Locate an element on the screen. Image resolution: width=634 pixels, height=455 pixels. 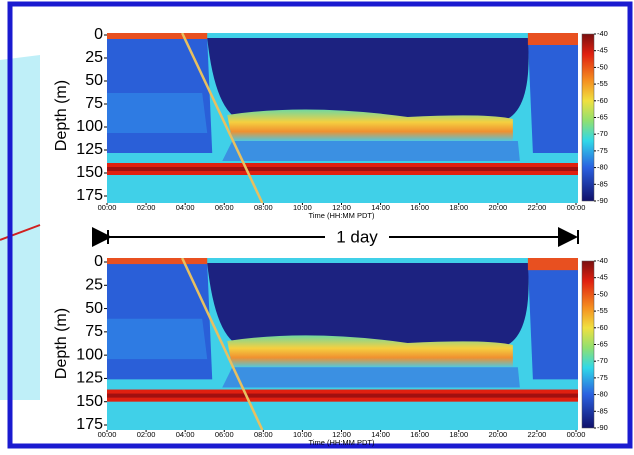
decor-line is located at coordinates (20, 232).